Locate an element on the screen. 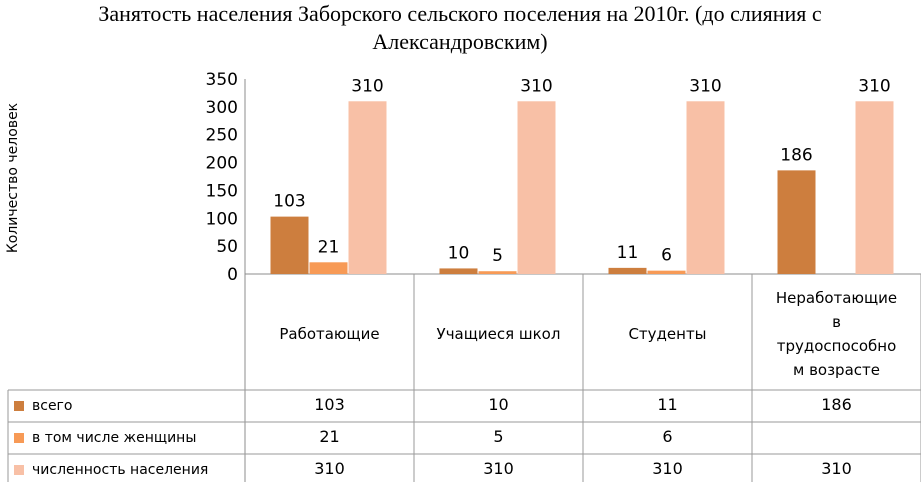 The image size is (921, 486). y-tick-label: 100 is located at coordinates (222, 219).